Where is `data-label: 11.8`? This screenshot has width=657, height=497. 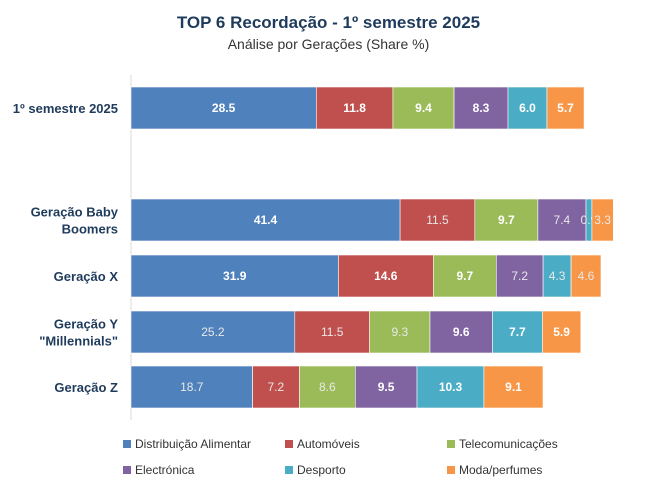
data-label: 11.8 is located at coordinates (354, 108).